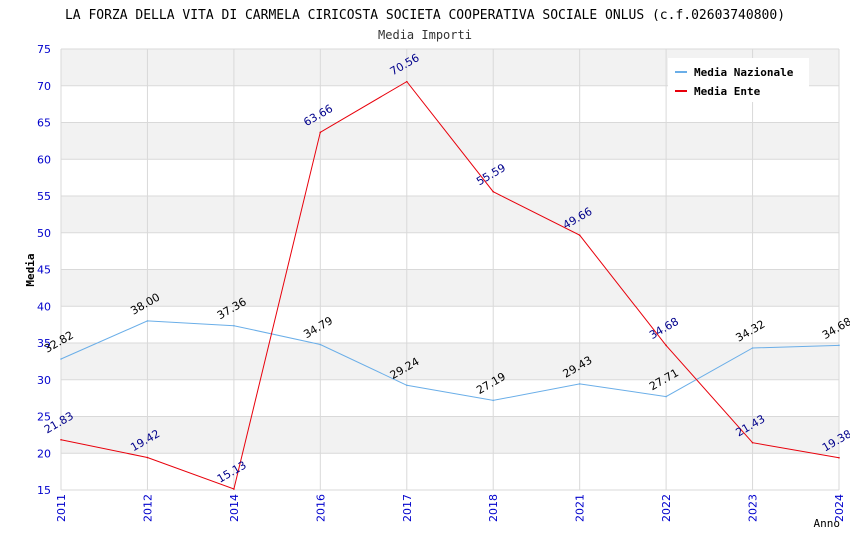 The width and height of the screenshot is (850, 550). I want to click on y-tick-label: 25, so click(44, 417).